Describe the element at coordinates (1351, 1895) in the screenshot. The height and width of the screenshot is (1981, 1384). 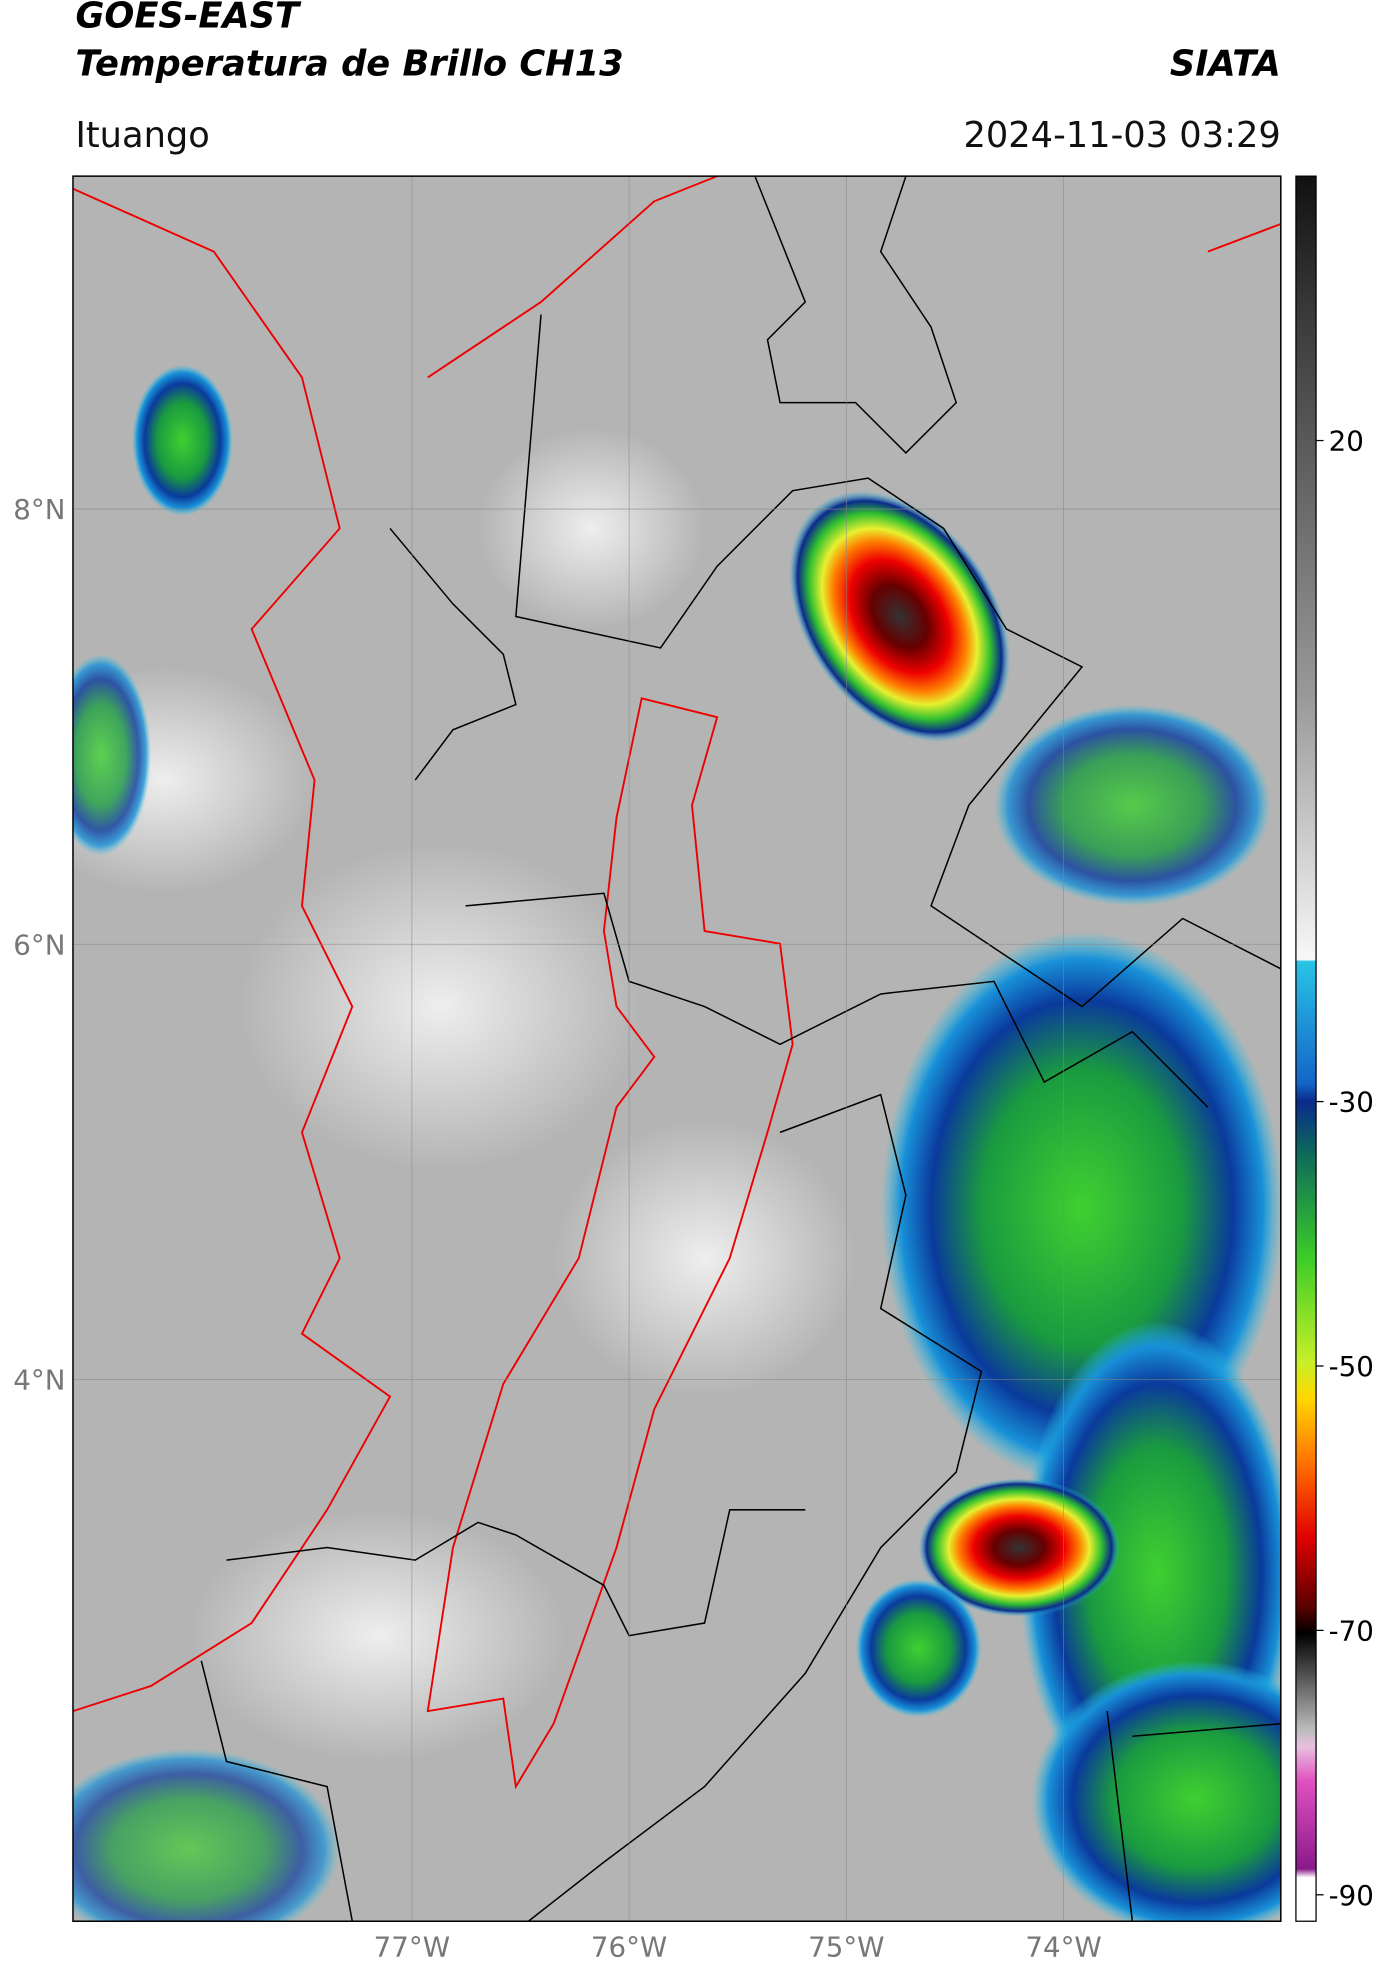
I see `colorbar-tick-label: -90` at that location.